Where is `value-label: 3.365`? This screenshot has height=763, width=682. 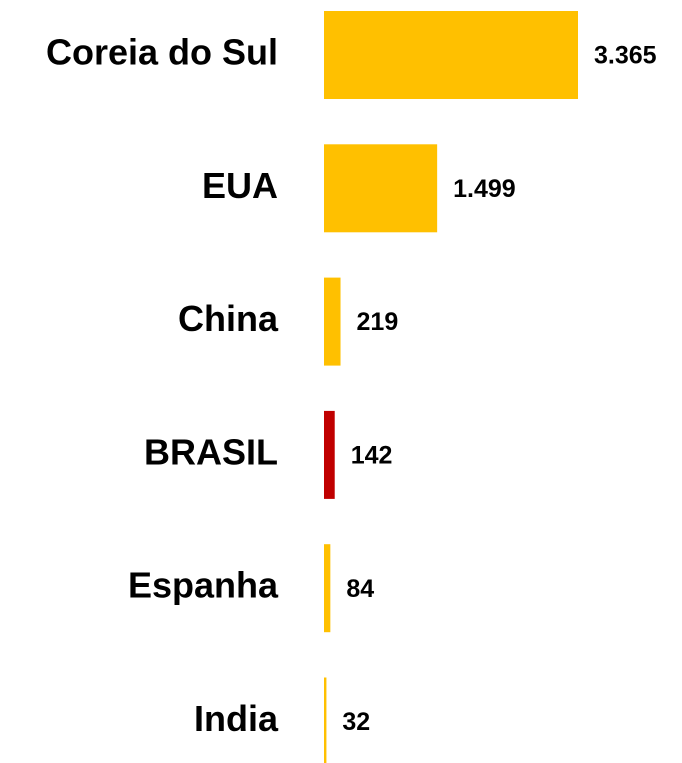
value-label: 3.365 is located at coordinates (625, 56).